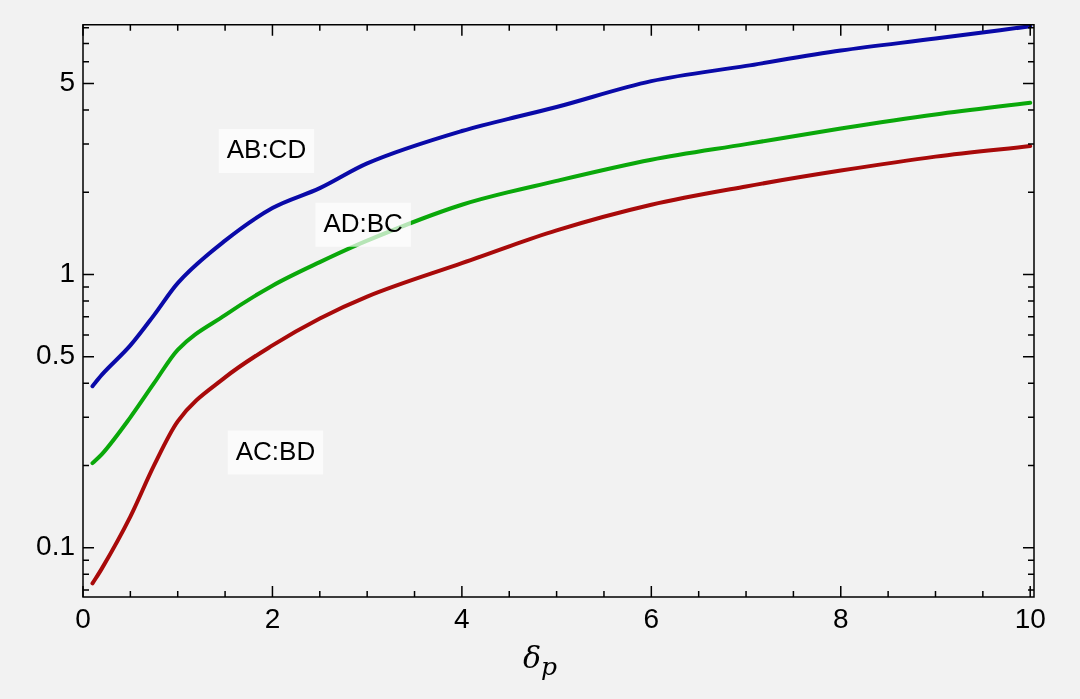  What do you see at coordinates (272, 618) in the screenshot?
I see `x-tick-label: 2` at bounding box center [272, 618].